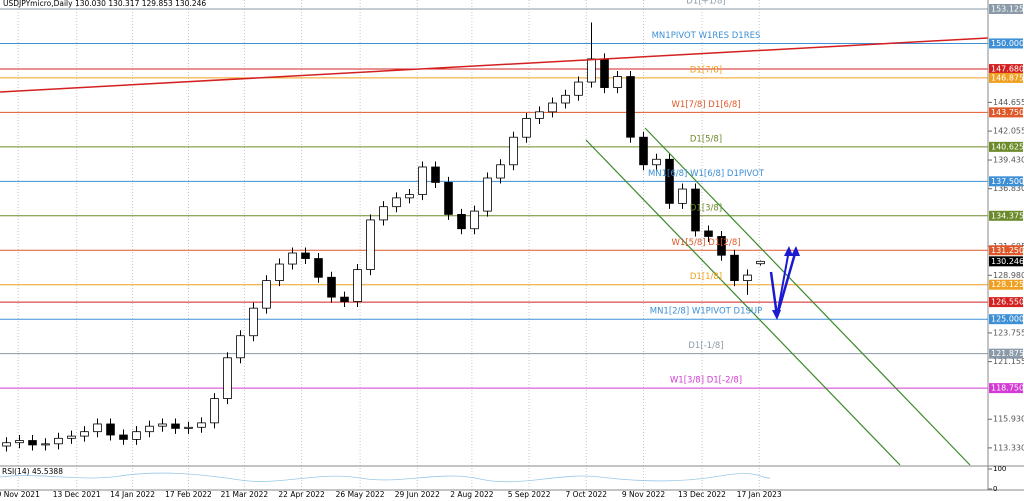 The image size is (1024, 501). I want to click on level-label: D1[1/8], so click(706, 277).